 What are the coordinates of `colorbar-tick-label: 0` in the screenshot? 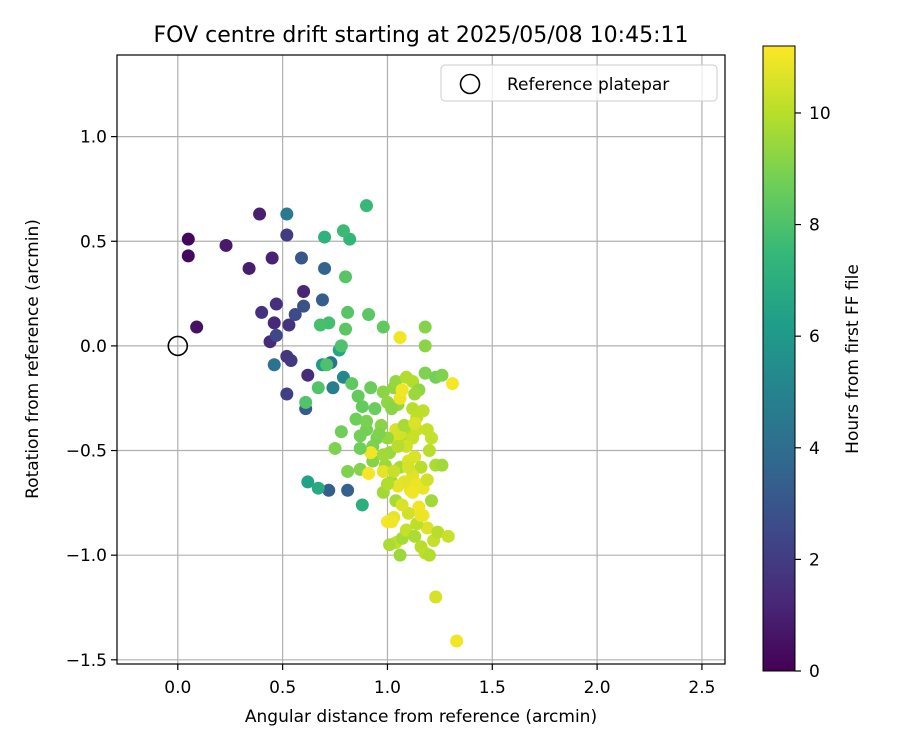 It's located at (814, 672).